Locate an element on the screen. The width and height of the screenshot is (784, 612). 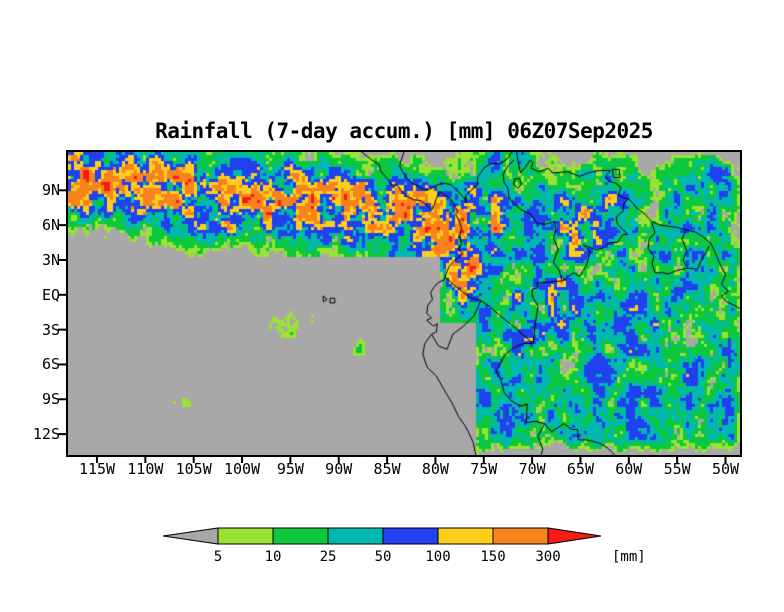
legend-value: 300 is located at coordinates (547, 557).